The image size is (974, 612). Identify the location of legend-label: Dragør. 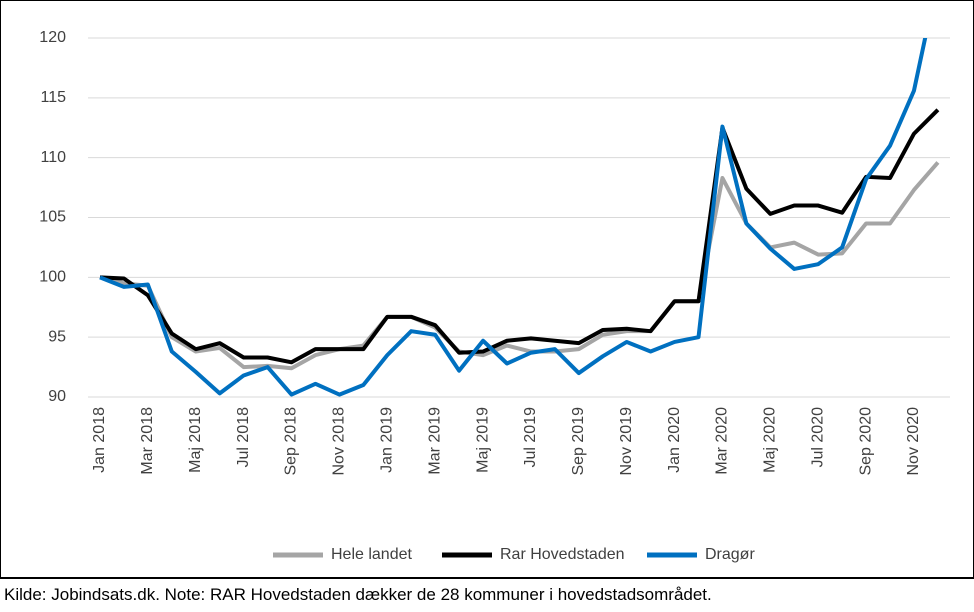
(730, 554).